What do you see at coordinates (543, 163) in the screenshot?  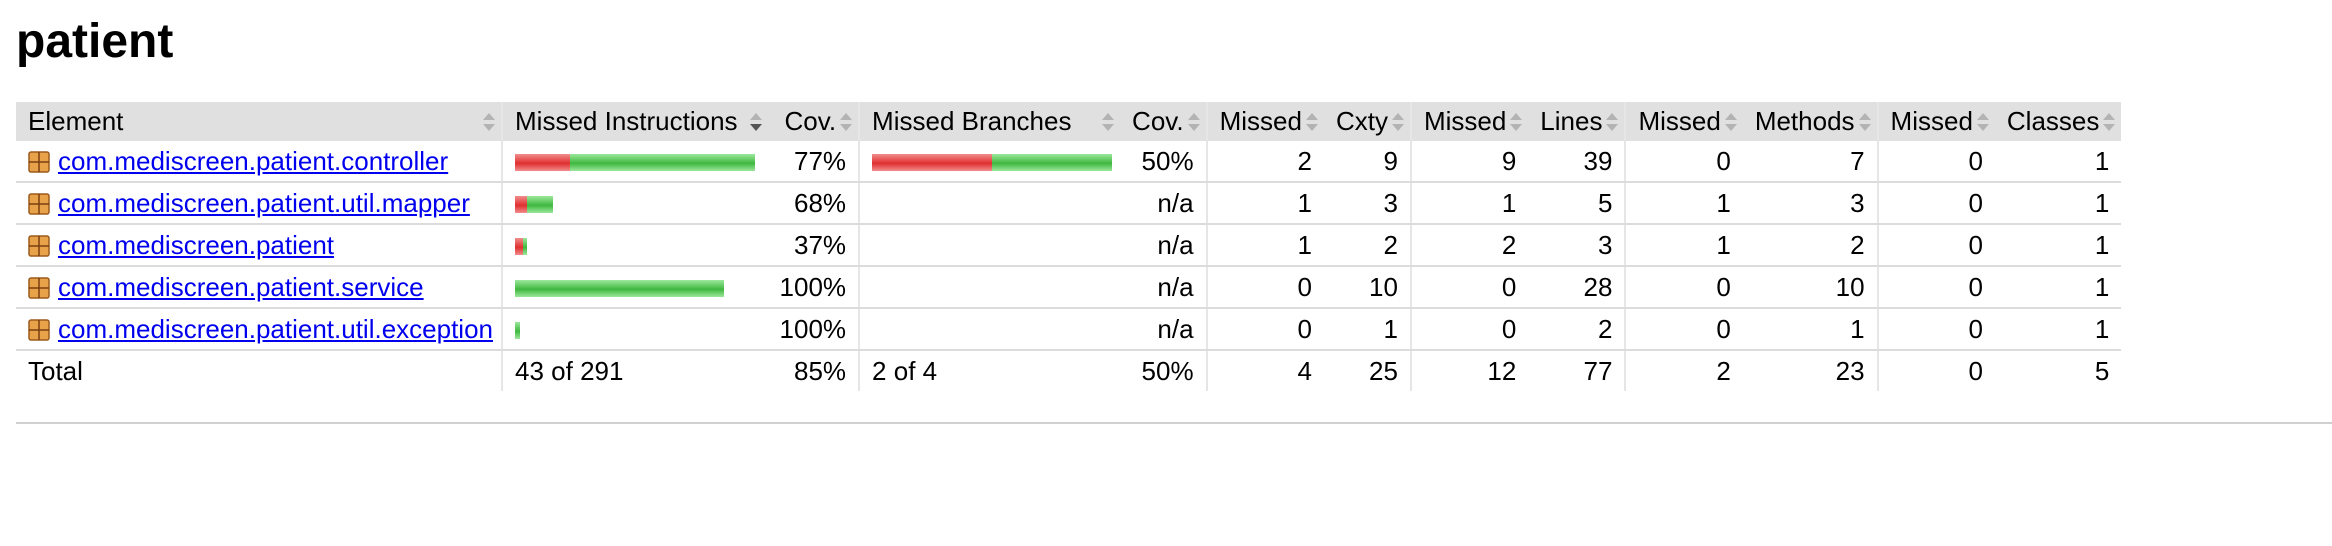 I see `instructions-missed-bar` at bounding box center [543, 163].